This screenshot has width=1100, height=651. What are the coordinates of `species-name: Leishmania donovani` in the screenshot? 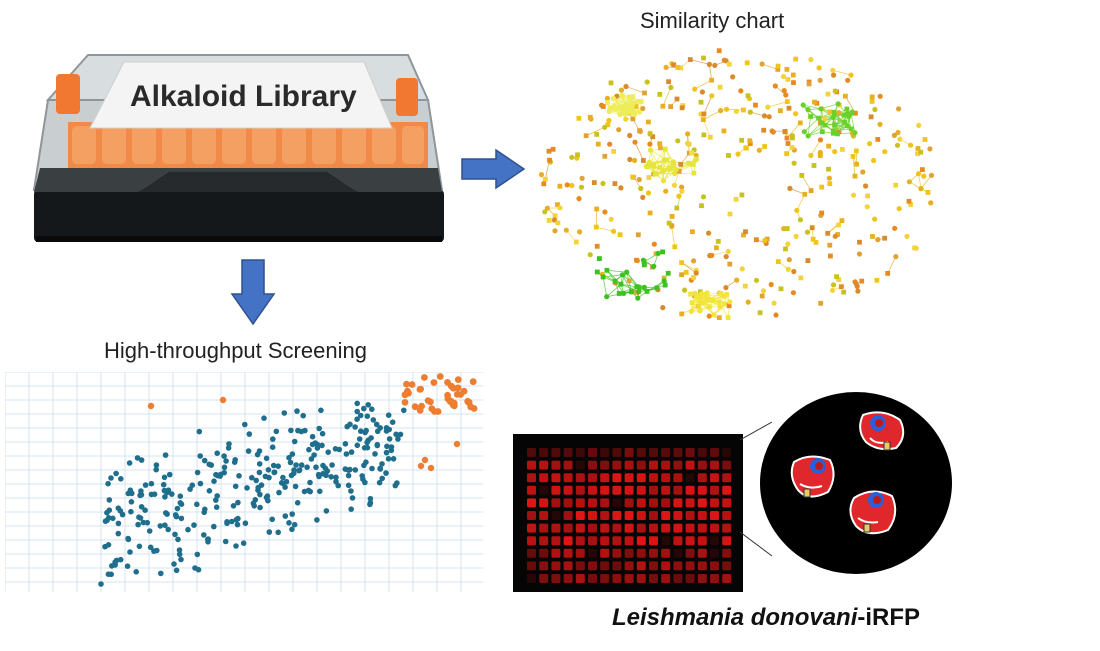 It's located at (735, 617).